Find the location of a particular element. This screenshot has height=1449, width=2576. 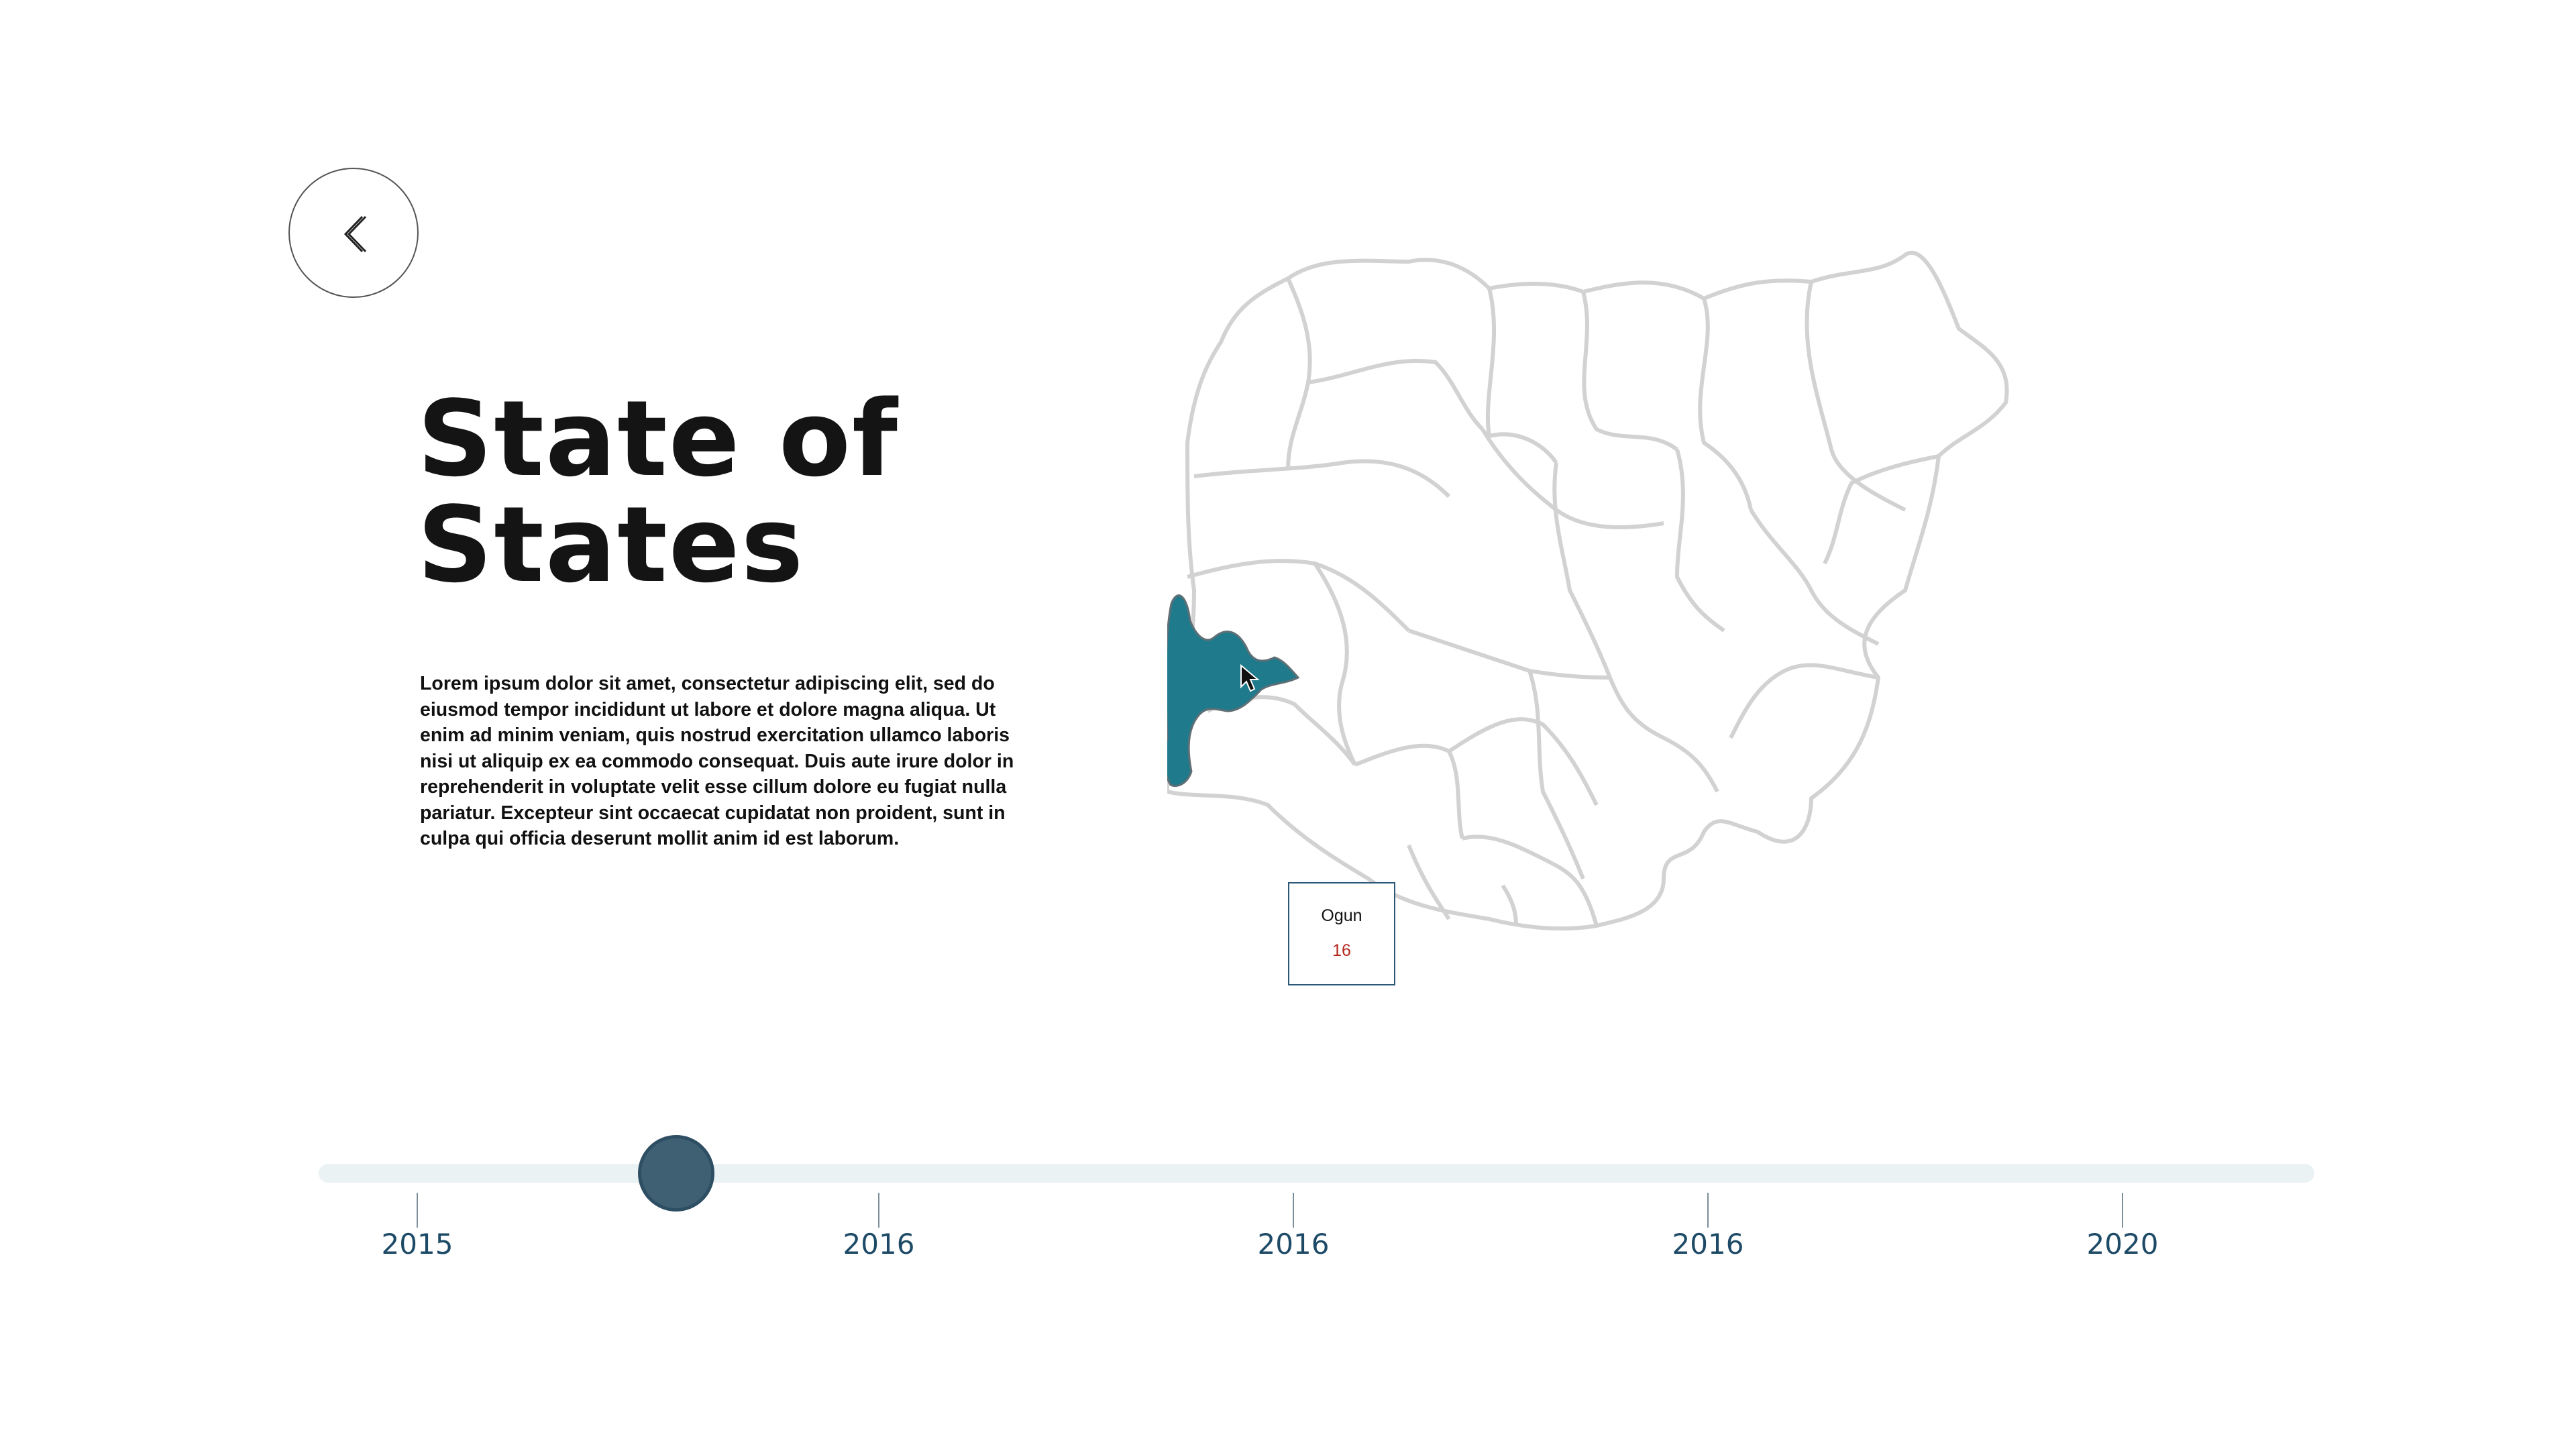

timeline-label: 2020 is located at coordinates (2122, 1244).